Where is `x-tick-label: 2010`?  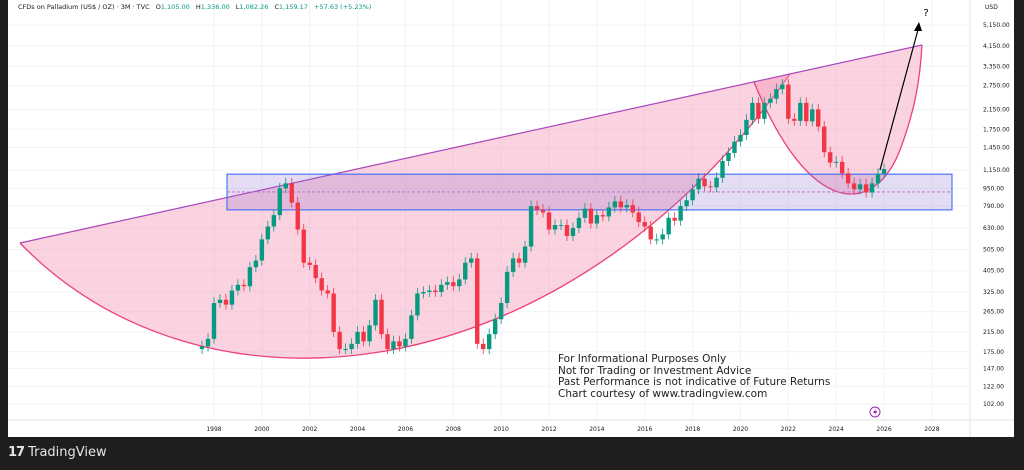
x-tick-label: 2010 is located at coordinates (501, 429).